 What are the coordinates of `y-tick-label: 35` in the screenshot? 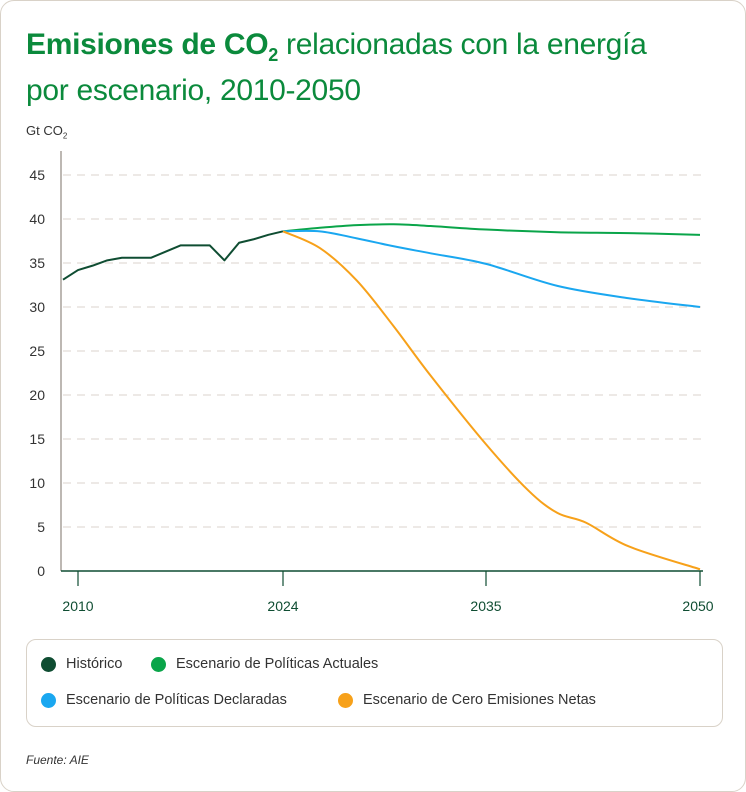 It's located at (37, 263).